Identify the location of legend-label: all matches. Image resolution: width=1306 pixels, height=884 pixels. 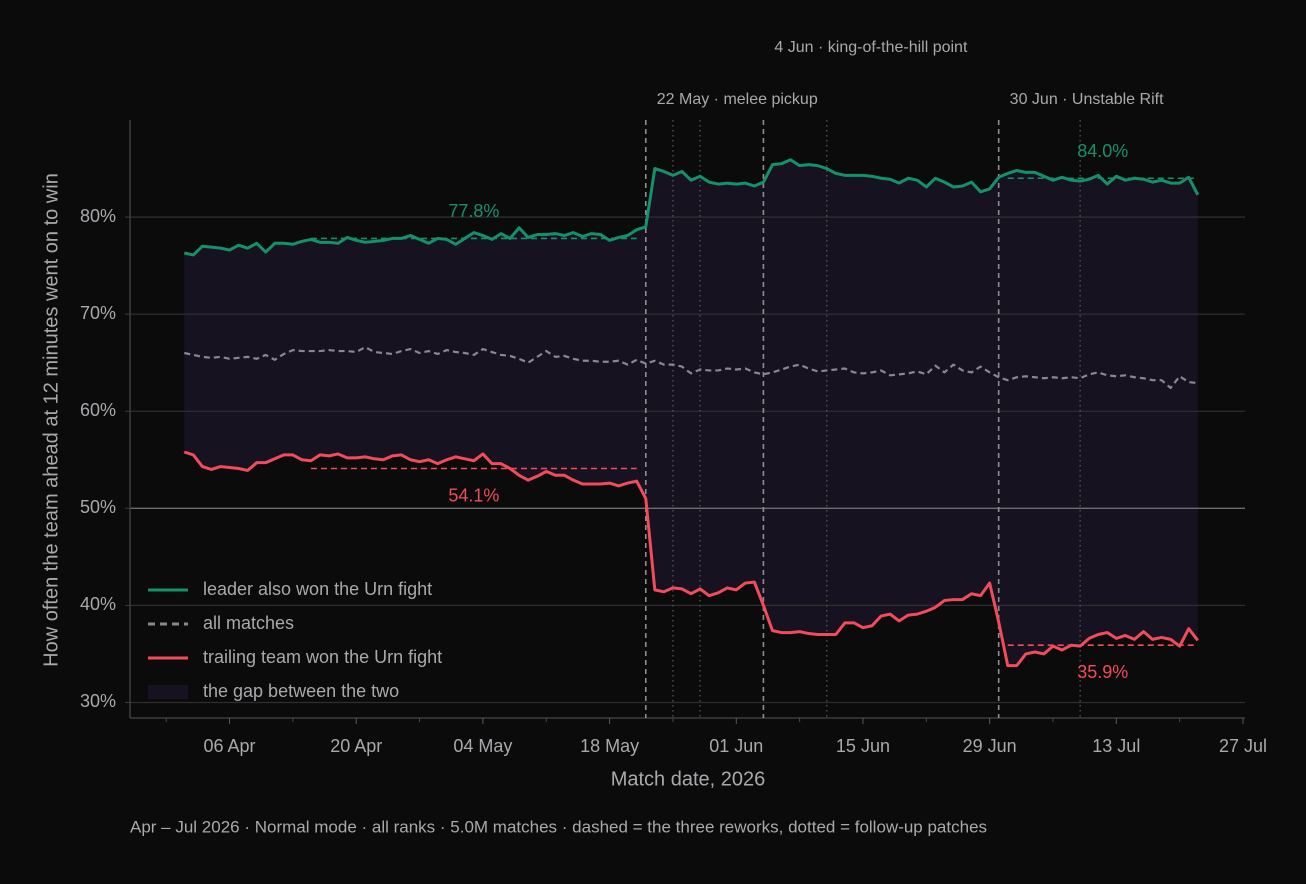
(248, 623).